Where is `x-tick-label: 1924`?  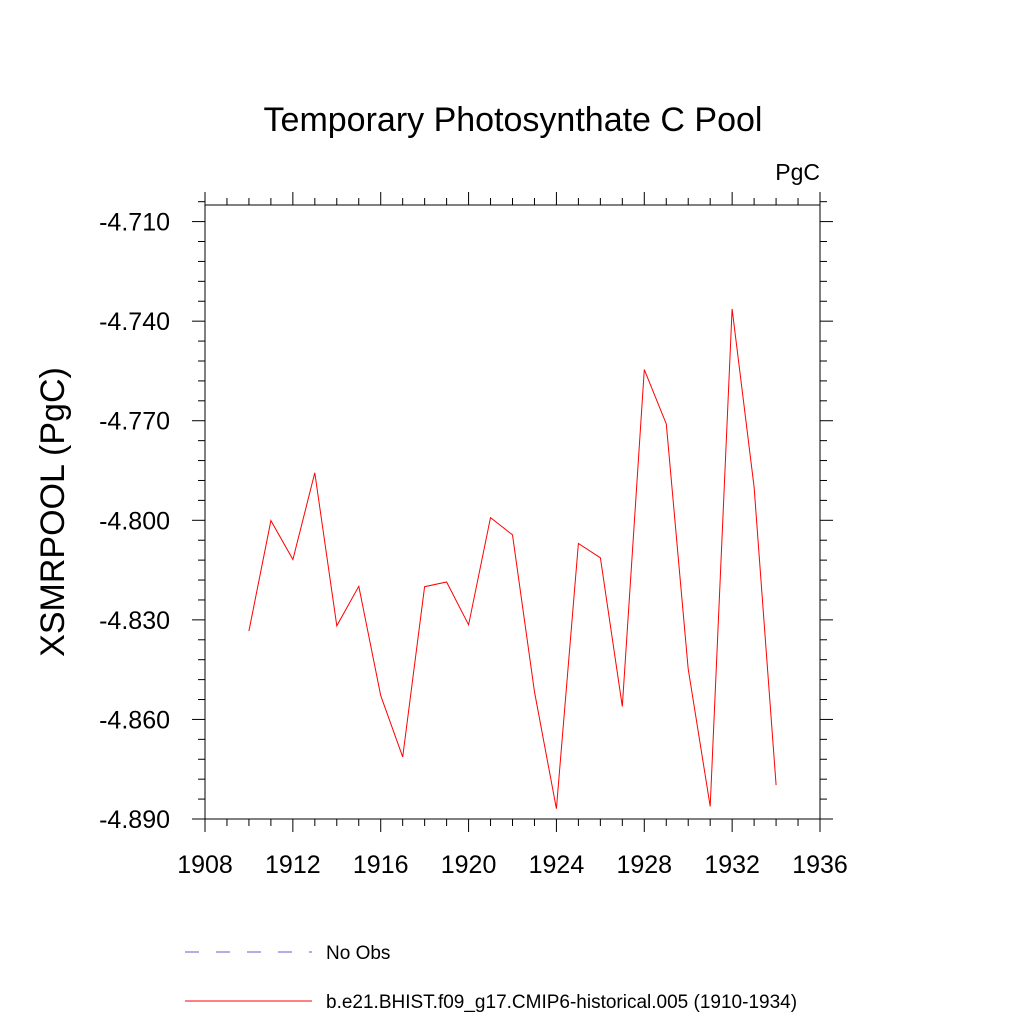
x-tick-label: 1924 is located at coordinates (557, 865).